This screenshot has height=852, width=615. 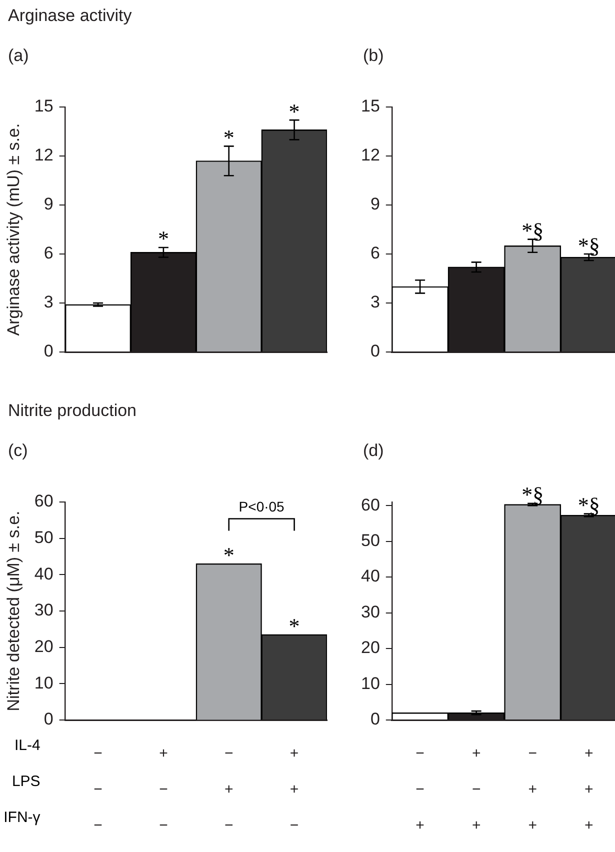 I want to click on chart-subtitle: (c), so click(x=18, y=451).